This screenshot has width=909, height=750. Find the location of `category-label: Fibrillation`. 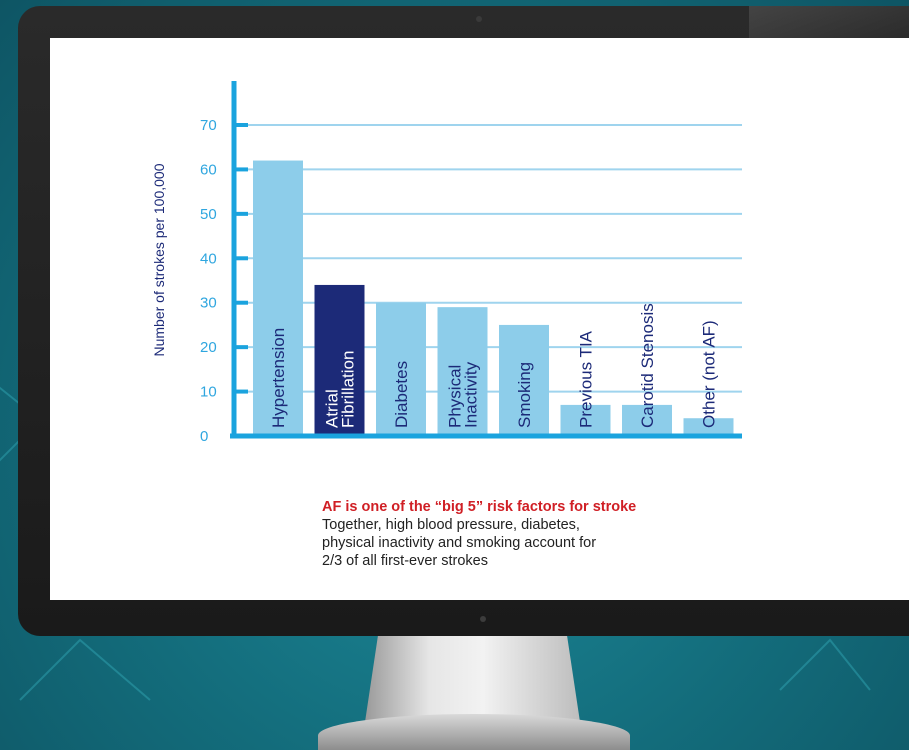

category-label: Fibrillation is located at coordinates (348, 389).